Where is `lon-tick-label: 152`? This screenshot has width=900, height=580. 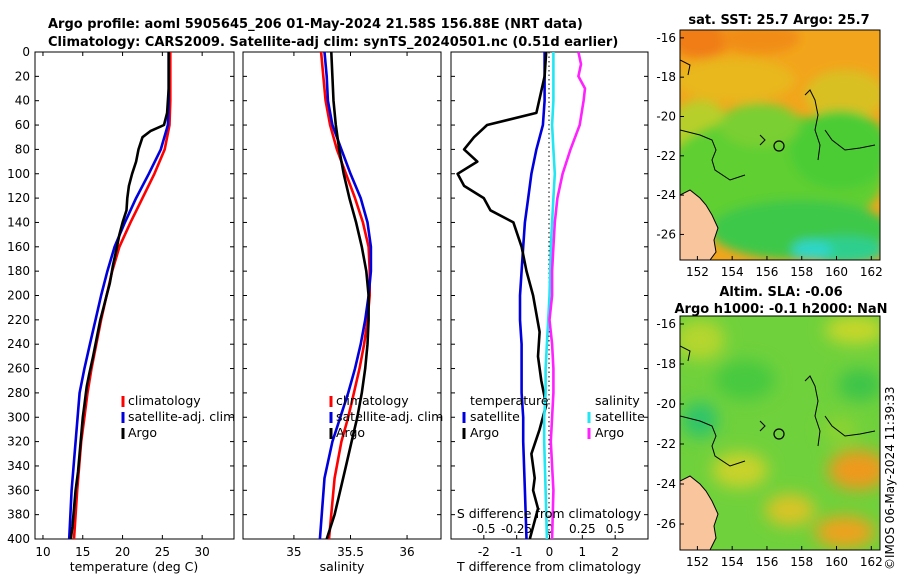
lon-tick-label: 152 is located at coordinates (697, 272).